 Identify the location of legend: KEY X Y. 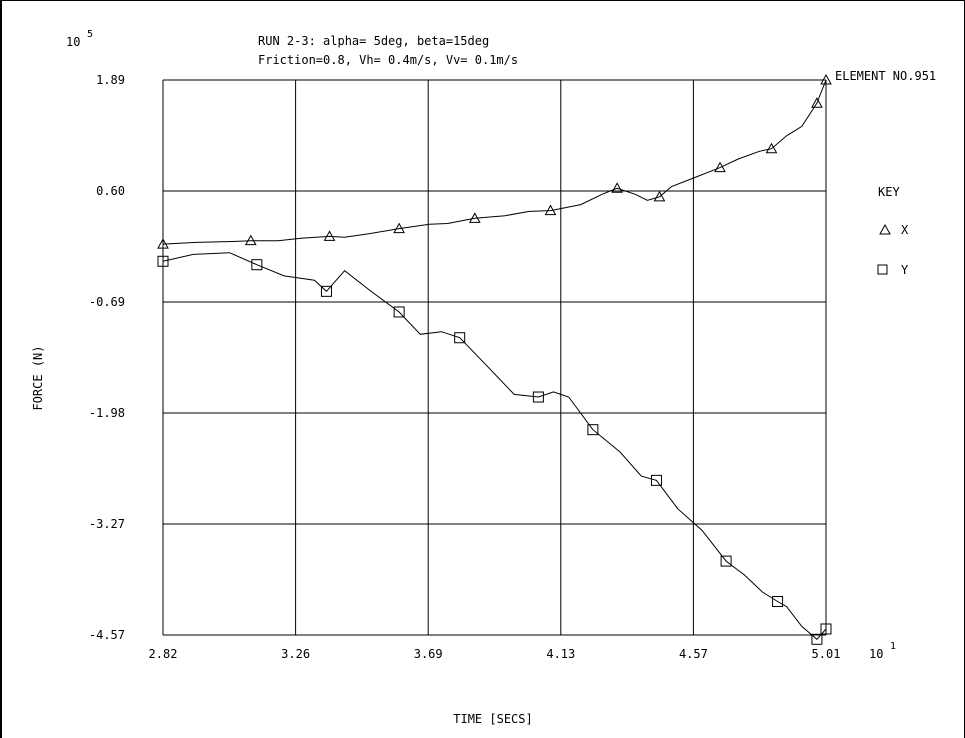
(893, 231).